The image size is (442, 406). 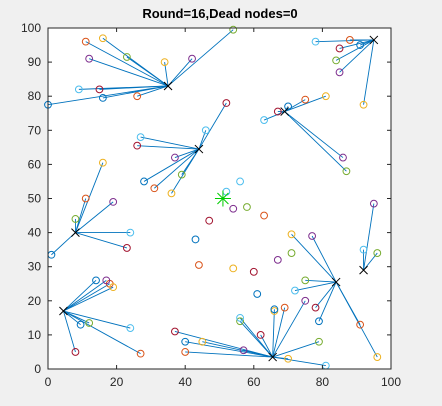 I want to click on y-tick-label: 60, so click(x=35, y=164).